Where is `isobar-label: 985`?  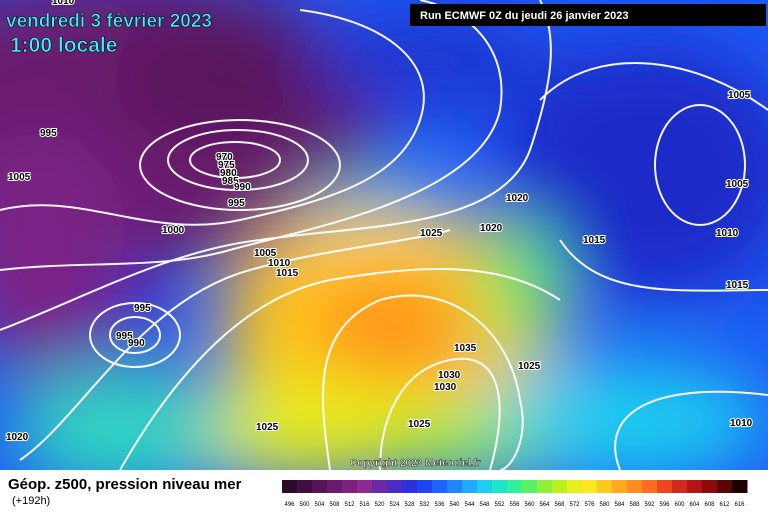
isobar-label: 985 is located at coordinates (230, 181).